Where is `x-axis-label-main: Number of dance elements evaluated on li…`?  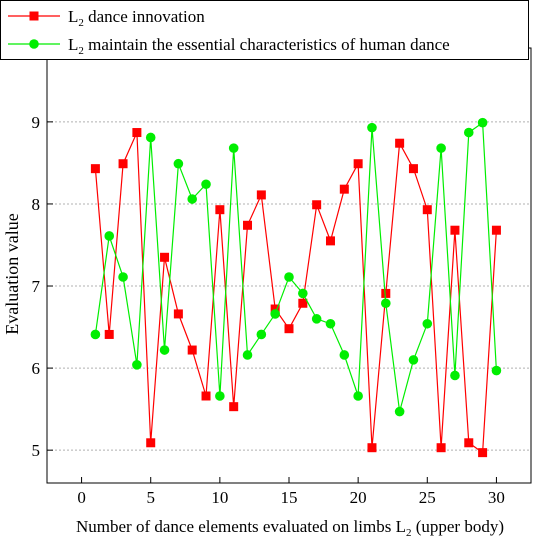 x-axis-label-main: Number of dance elements evaluated on li… is located at coordinates (241, 526).